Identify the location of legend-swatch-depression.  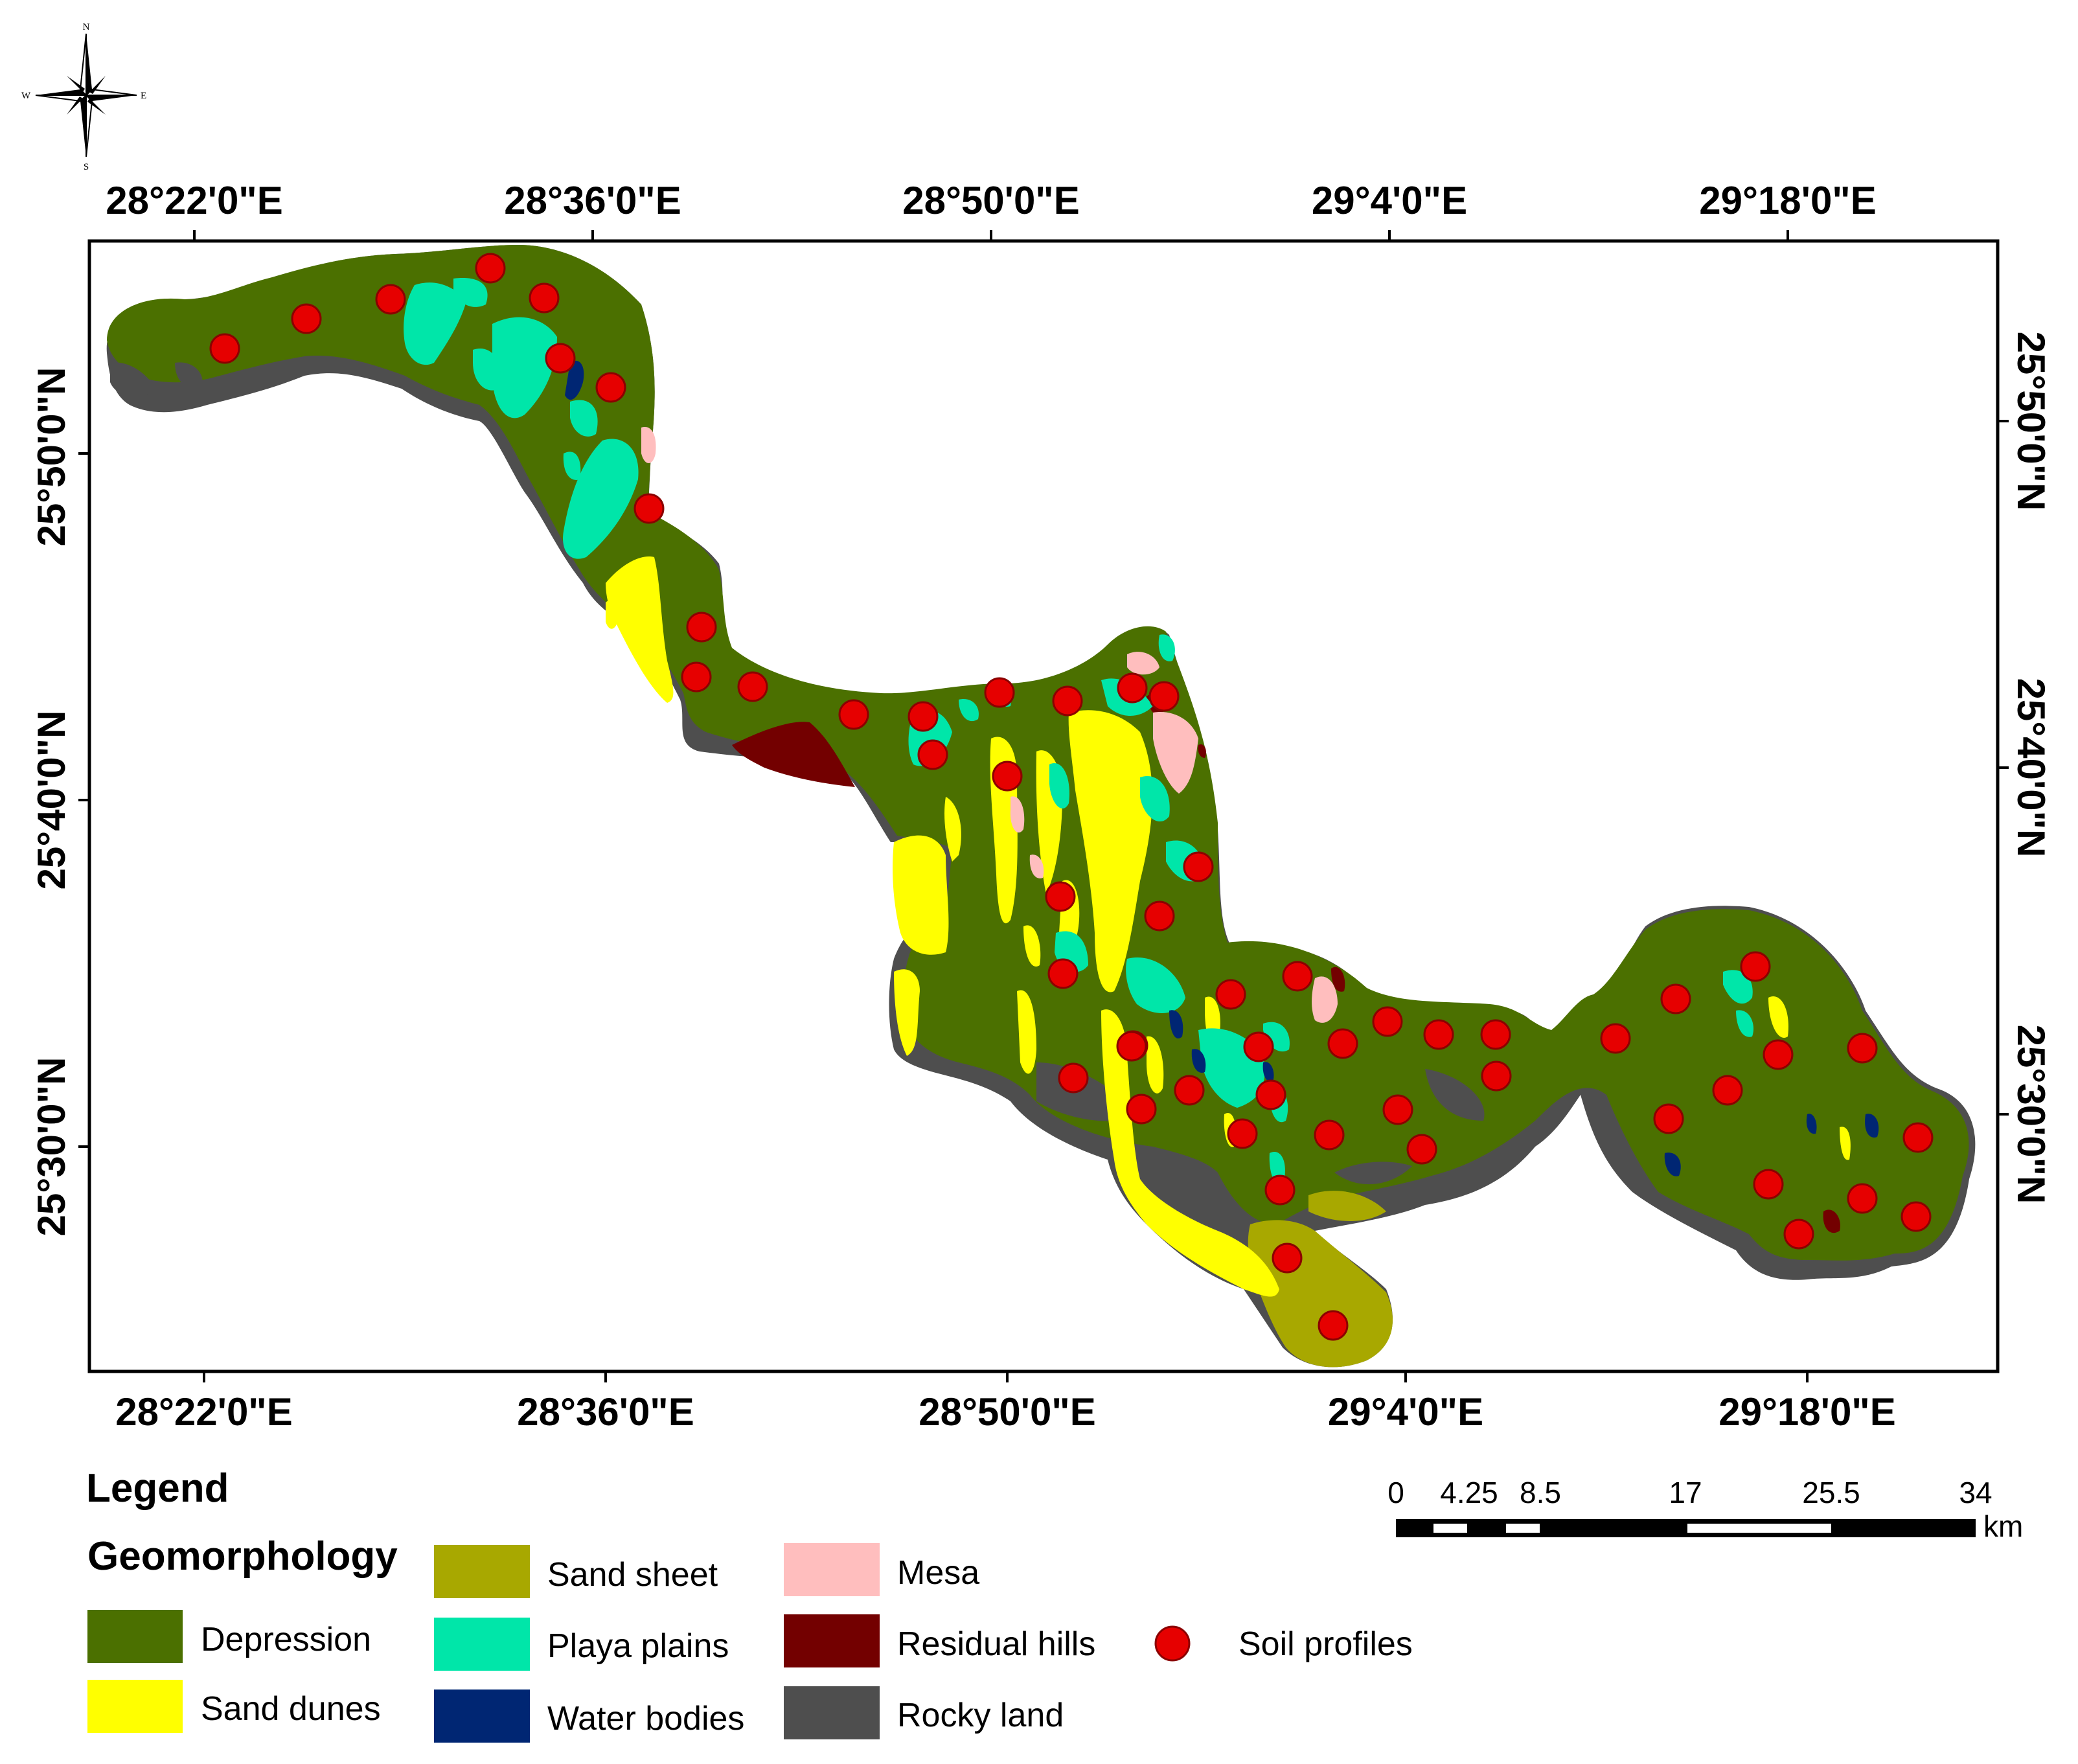
(135, 1636).